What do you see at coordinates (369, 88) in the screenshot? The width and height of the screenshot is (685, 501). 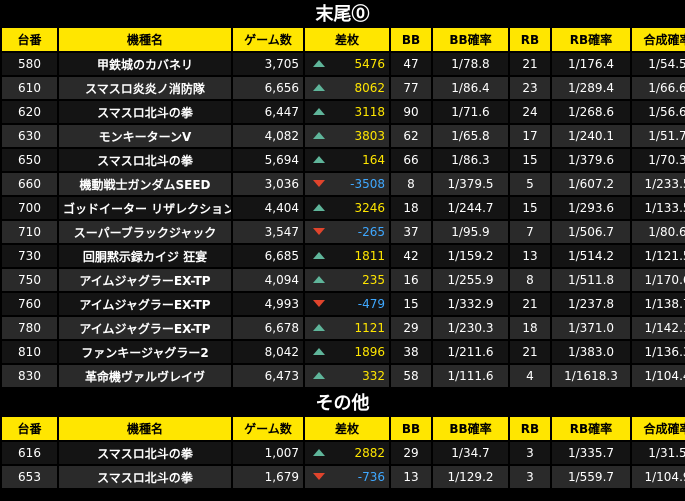 I see `diff-value: 8062` at bounding box center [369, 88].